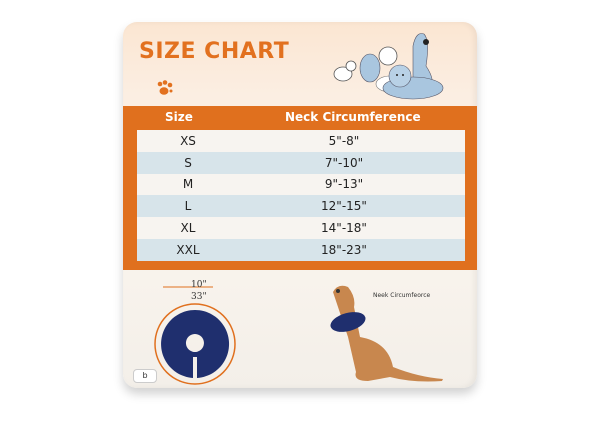 This screenshot has width=600, height=422. What do you see at coordinates (301, 184) in the screenshot?
I see `table-row: M 9"-13"` at bounding box center [301, 184].